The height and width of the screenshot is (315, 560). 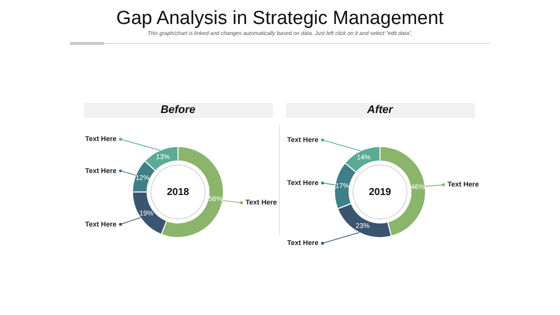 What do you see at coordinates (380, 110) in the screenshot?
I see `chart-title: After` at bounding box center [380, 110].